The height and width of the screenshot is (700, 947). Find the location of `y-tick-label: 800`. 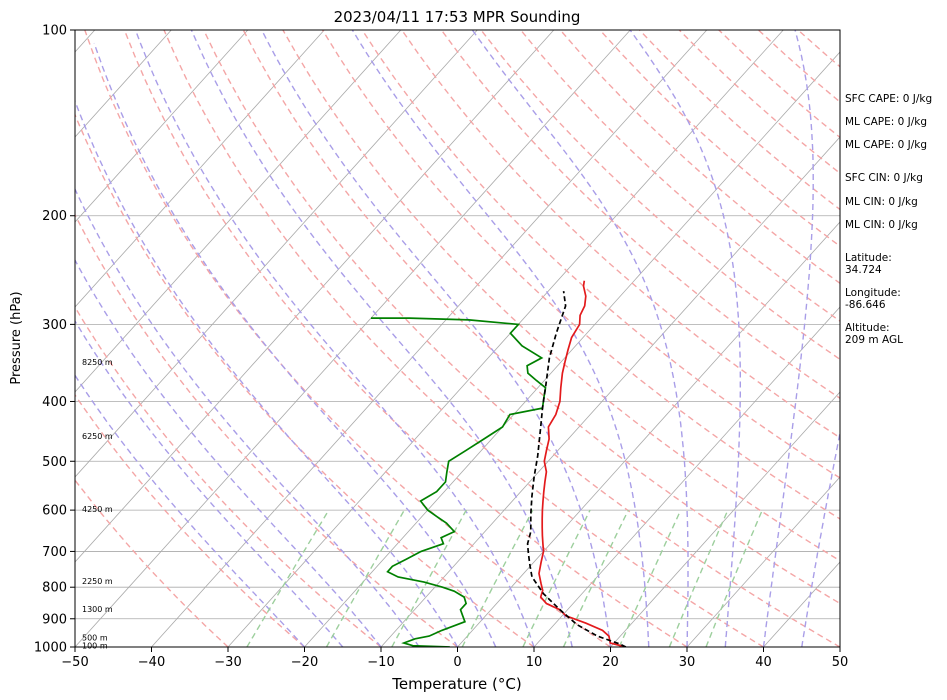

y-tick-label: 800 is located at coordinates (54, 588).